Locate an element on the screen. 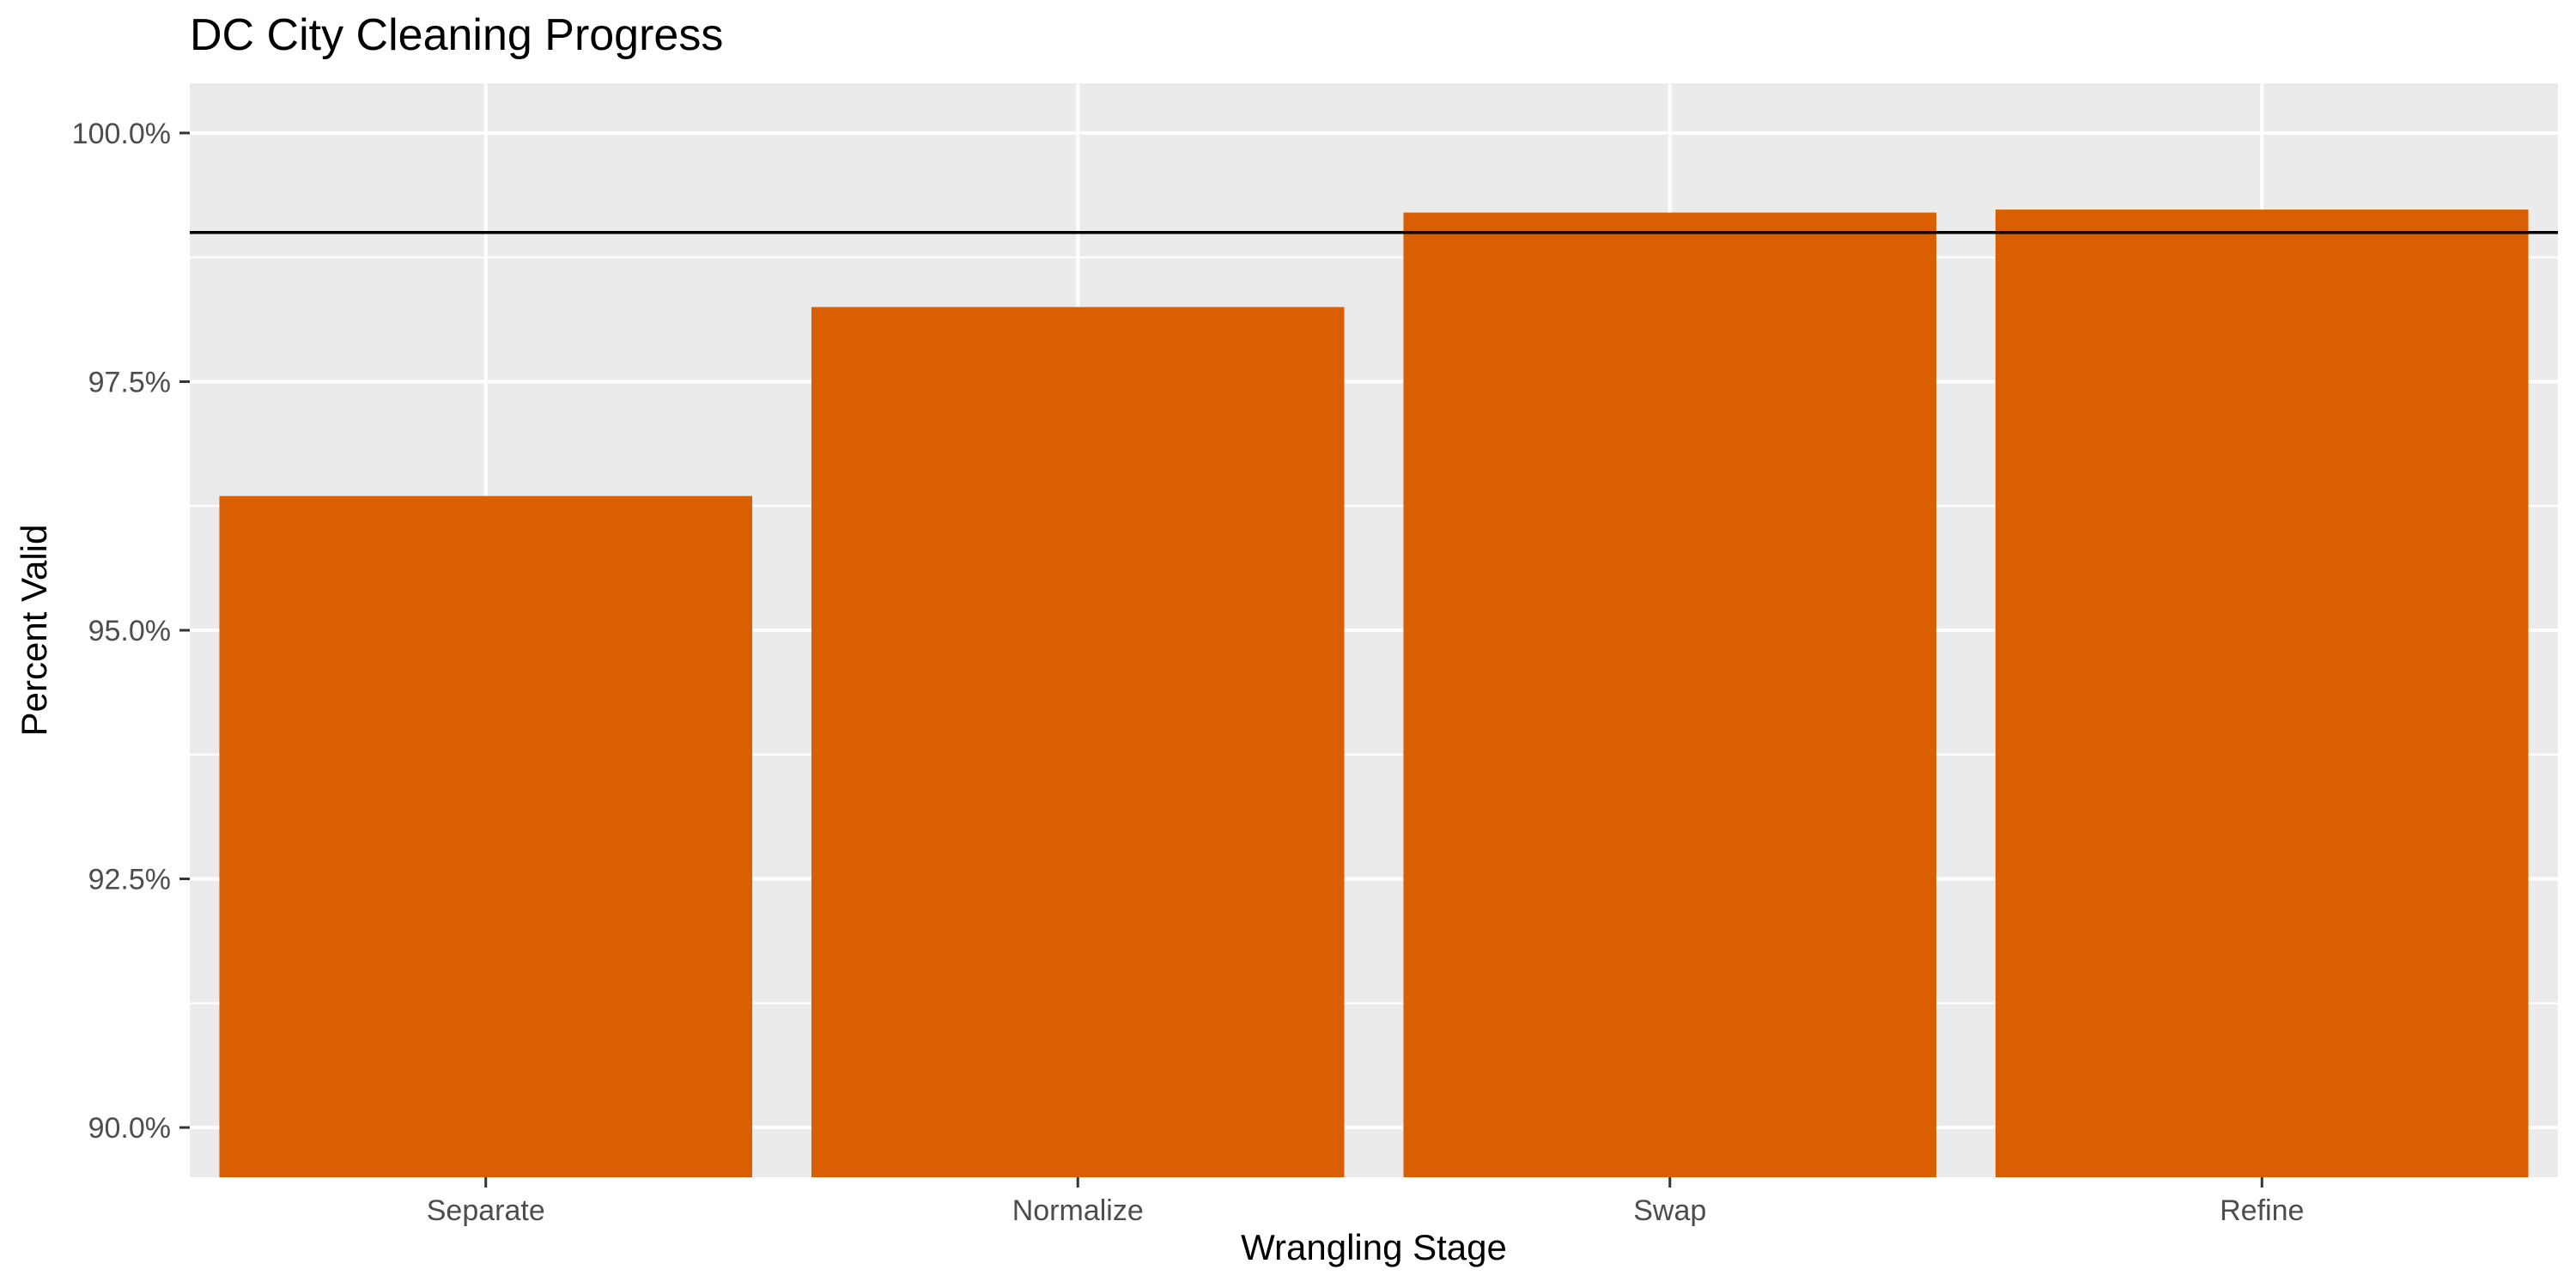 Image resolution: width=2576 pixels, height=1288 pixels. y-tick-label: 95.0% is located at coordinates (129, 631).